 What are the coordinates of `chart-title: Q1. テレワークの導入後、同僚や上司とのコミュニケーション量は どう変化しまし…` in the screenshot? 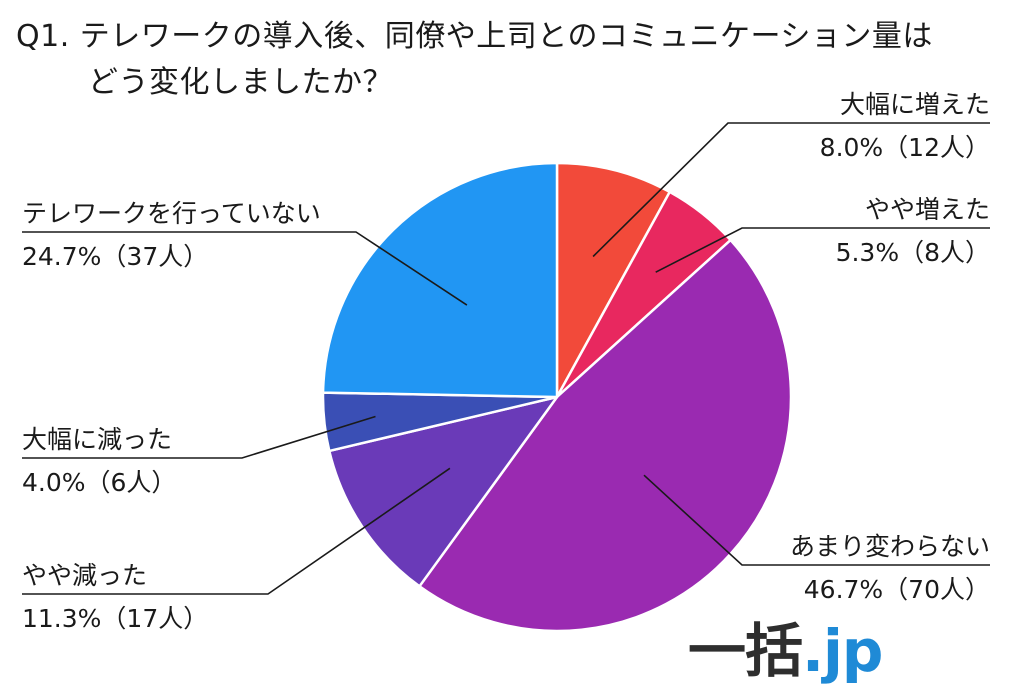 It's located at (474, 60).